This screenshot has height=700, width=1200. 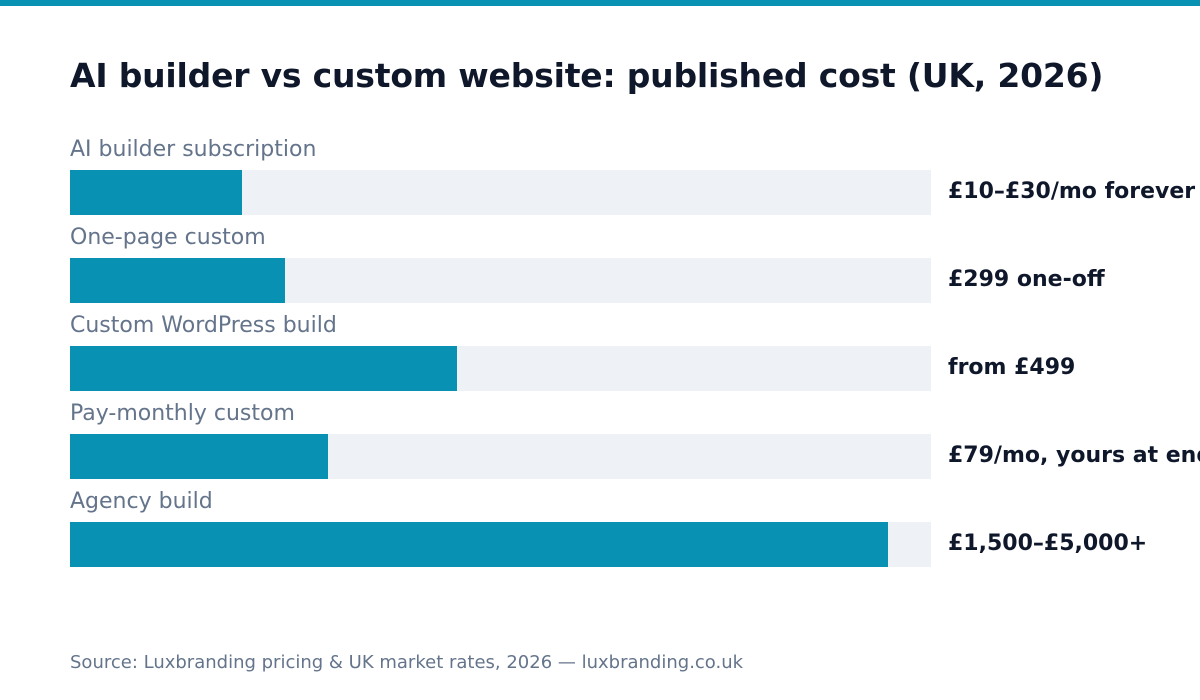 What do you see at coordinates (193, 149) in the screenshot?
I see `category-label: AI builder subscription` at bounding box center [193, 149].